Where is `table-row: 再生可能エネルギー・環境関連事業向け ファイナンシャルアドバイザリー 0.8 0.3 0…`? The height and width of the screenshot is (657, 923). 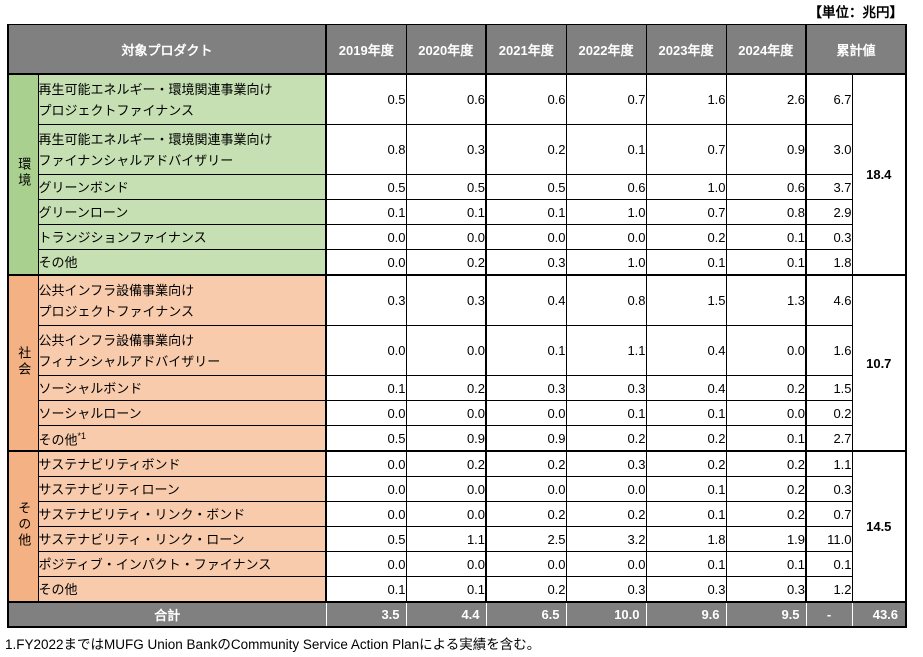
table-row: 再生可能エネルギー・環境関連事業向け ファイナンシャルアドバイザリー 0.8 0.3 0… is located at coordinates (457, 149).